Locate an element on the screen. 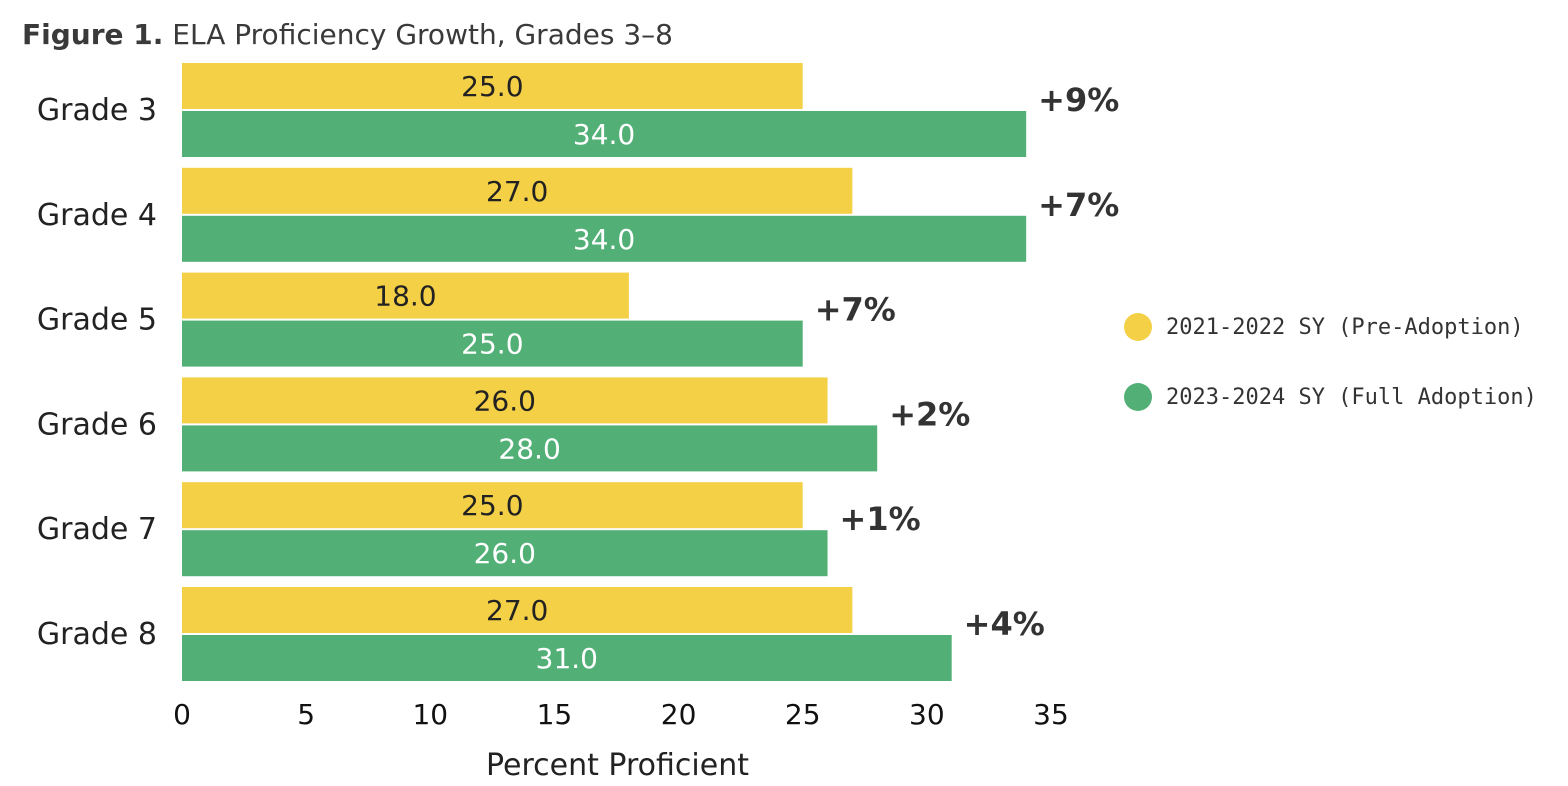  change-label-grade-3: +9% is located at coordinates (1078, 100).